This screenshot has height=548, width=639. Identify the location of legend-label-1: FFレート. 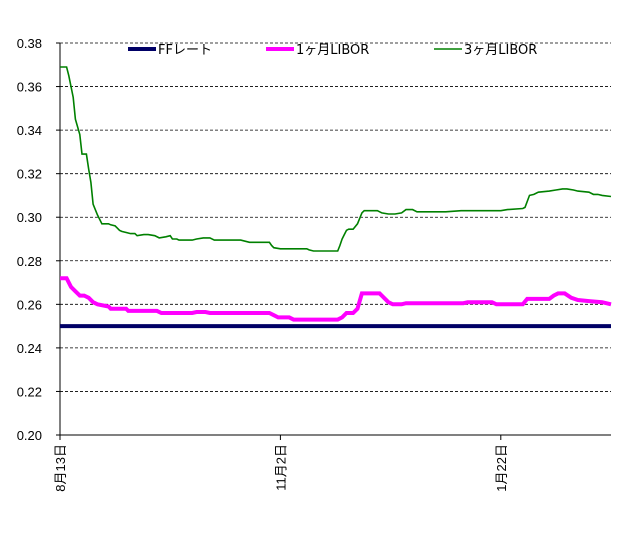
(185, 50).